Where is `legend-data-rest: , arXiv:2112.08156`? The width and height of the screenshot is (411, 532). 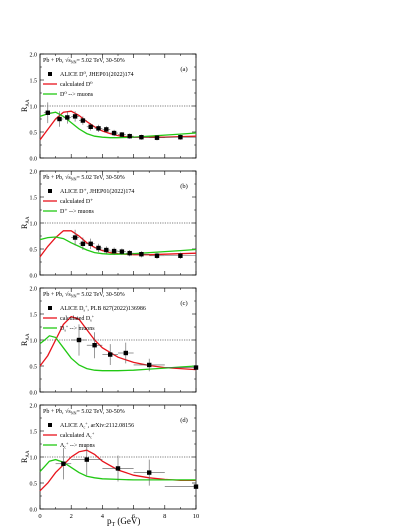
legend-data-rest: , arXiv:2112.08156 is located at coordinates (111, 426).